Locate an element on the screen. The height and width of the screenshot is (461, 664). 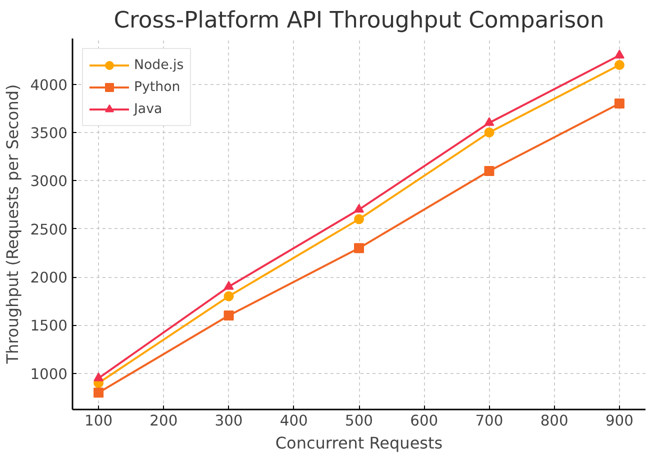
x-tick-label: 600 is located at coordinates (424, 421).